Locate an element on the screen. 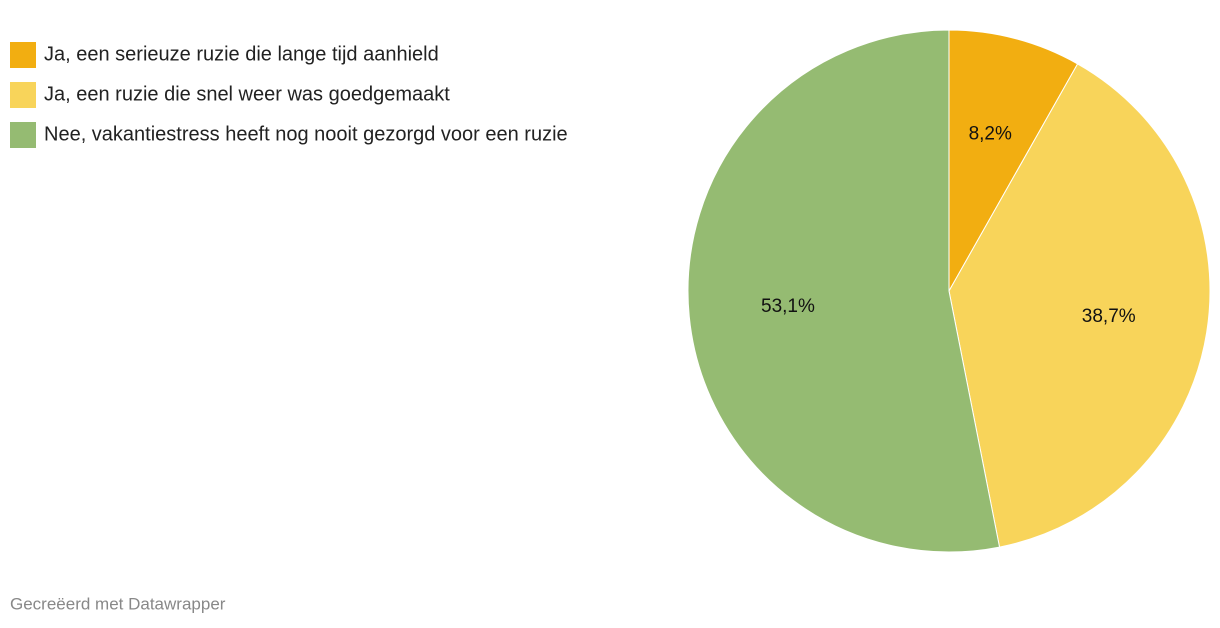 This screenshot has height=628, width=1220. credit: Gecreëerd met Datawrapper is located at coordinates (118, 603).